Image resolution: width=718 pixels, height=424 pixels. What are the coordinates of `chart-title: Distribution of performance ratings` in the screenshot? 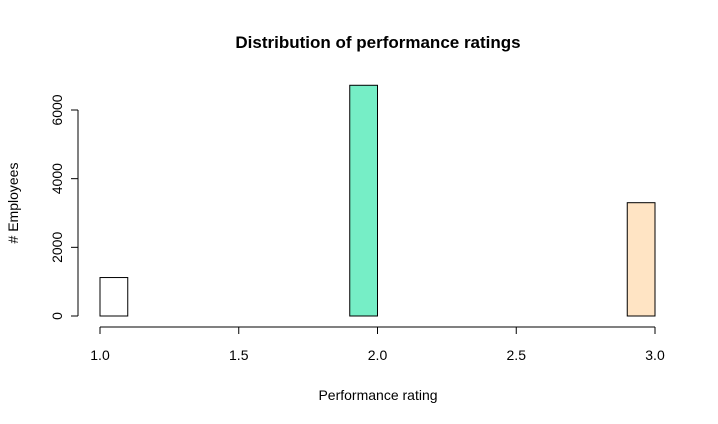 It's located at (377, 42).